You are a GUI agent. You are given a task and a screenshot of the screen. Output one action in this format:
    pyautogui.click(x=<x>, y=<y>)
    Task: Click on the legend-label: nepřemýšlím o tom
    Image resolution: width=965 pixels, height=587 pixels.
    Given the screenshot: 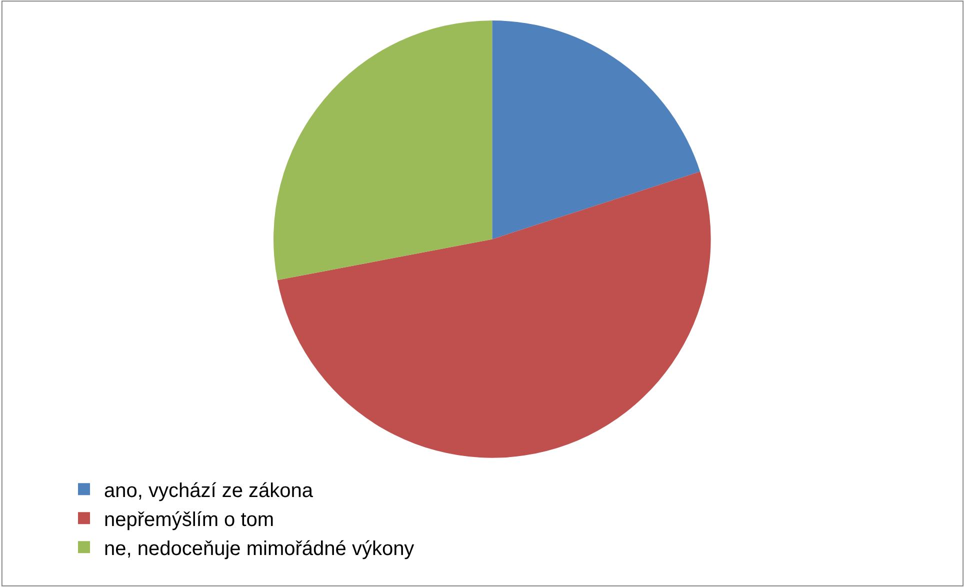 What is the action you would take?
    pyautogui.click(x=189, y=519)
    